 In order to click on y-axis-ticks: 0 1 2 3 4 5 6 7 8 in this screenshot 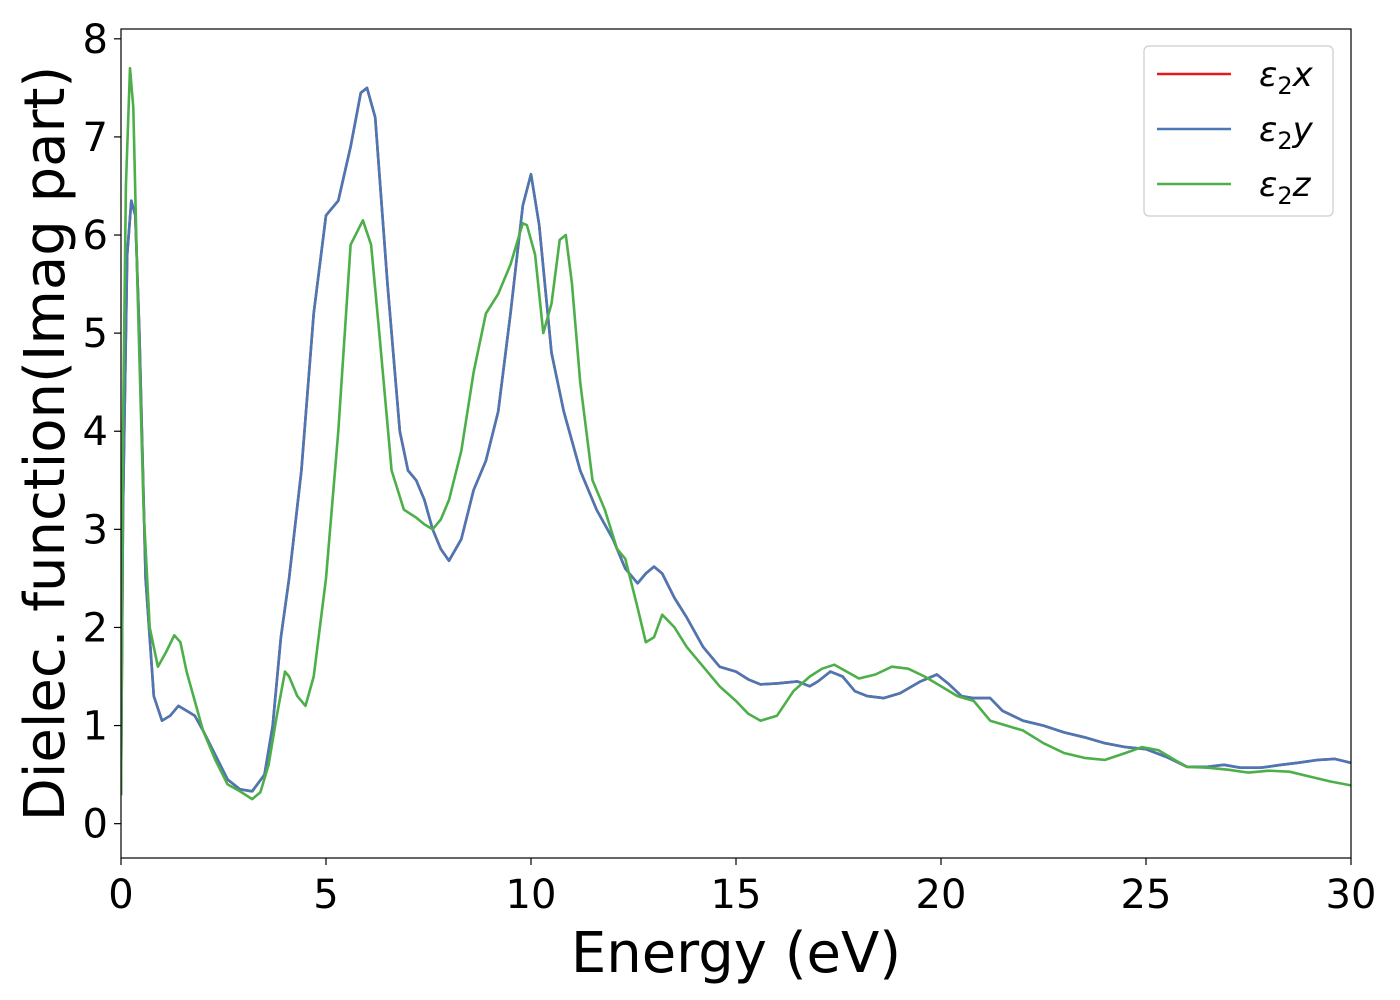, I will do `click(102, 432)`.